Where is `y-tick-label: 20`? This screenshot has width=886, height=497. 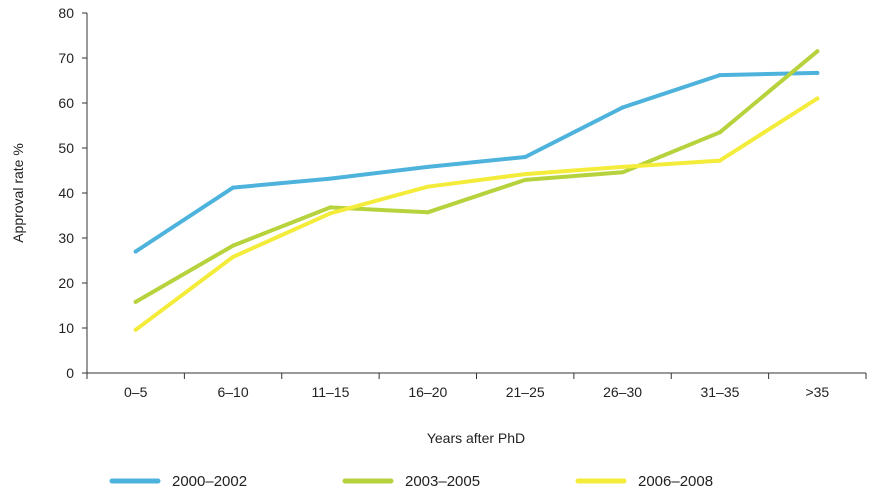
y-tick-label: 20 is located at coordinates (66, 283).